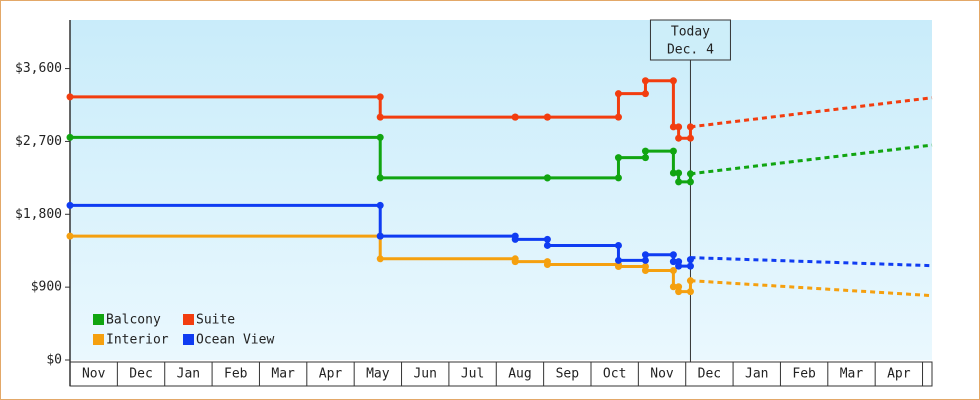 This screenshot has height=400, width=980. I want to click on legend-label: Suite, so click(215, 320).